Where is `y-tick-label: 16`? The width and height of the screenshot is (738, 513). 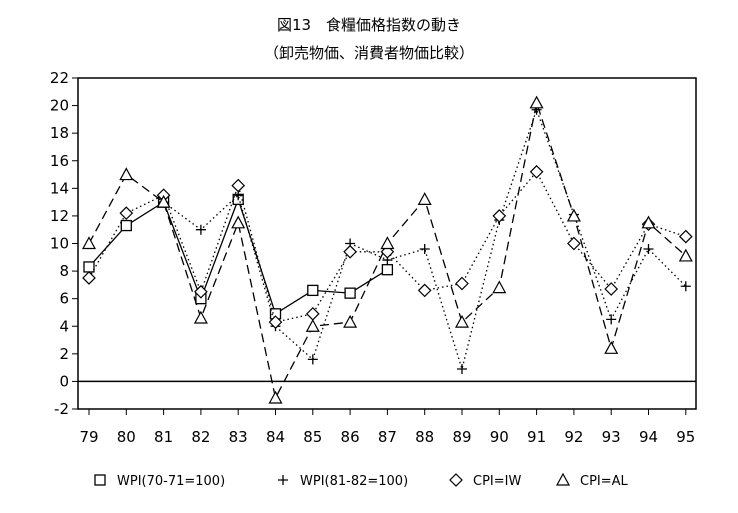 y-tick-label: 16 is located at coordinates (59, 161).